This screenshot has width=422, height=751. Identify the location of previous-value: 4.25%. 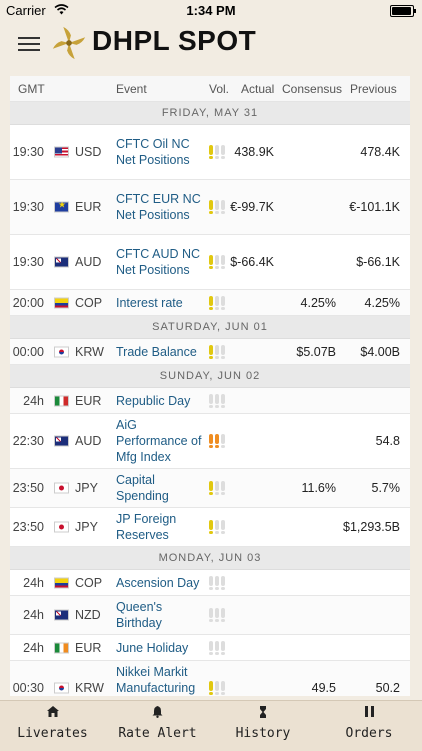
(382, 302).